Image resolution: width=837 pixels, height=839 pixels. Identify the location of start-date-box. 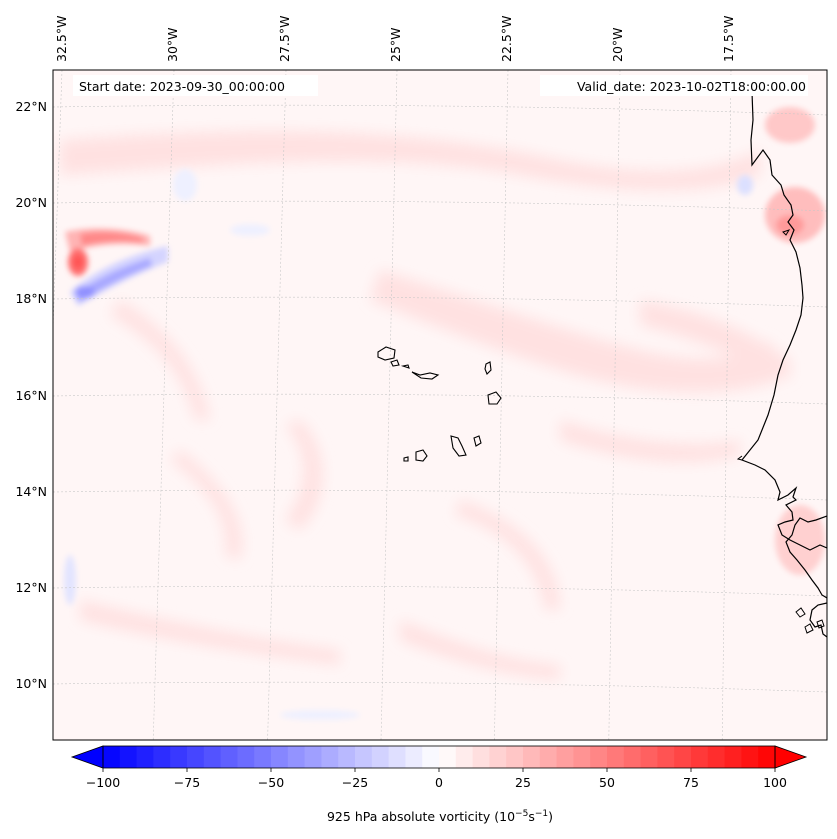
(195, 85).